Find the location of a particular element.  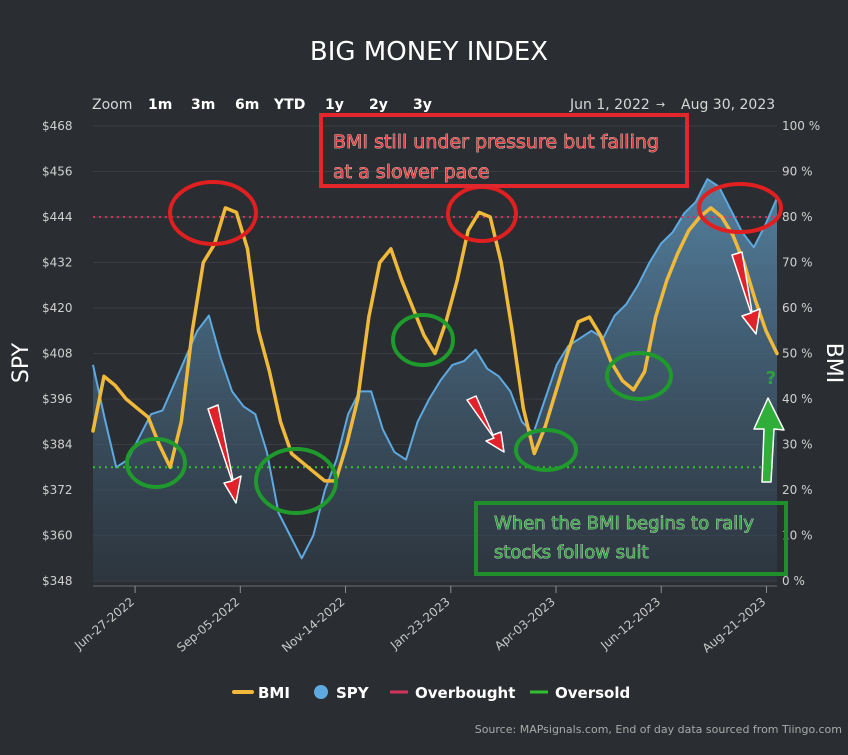

legend: BMI SPY Overbought Oversold is located at coordinates (431, 693).